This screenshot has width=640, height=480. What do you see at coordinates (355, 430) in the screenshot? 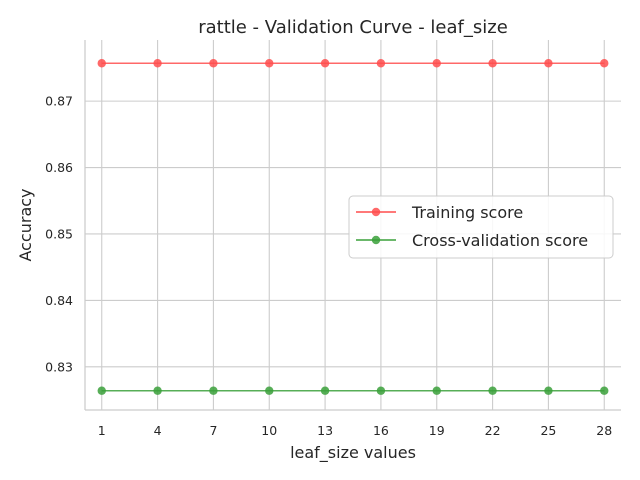
I see `x-tick-labels: 1 4 7 10 13 16 19 22 25 28` at bounding box center [355, 430].